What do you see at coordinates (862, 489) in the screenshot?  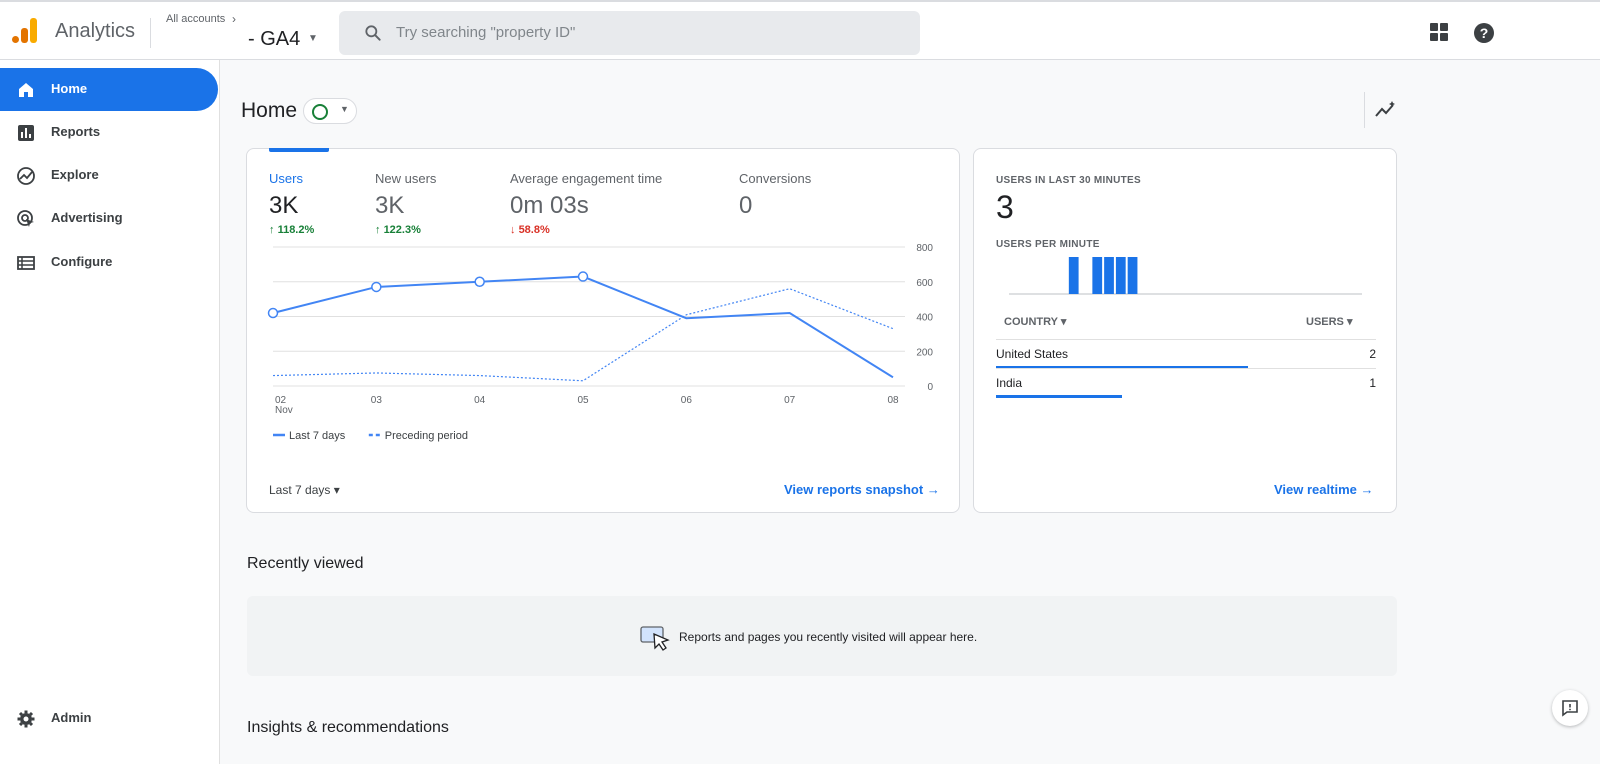 I see `view-reports-snapshot-link: View reports snapshot →` at bounding box center [862, 489].